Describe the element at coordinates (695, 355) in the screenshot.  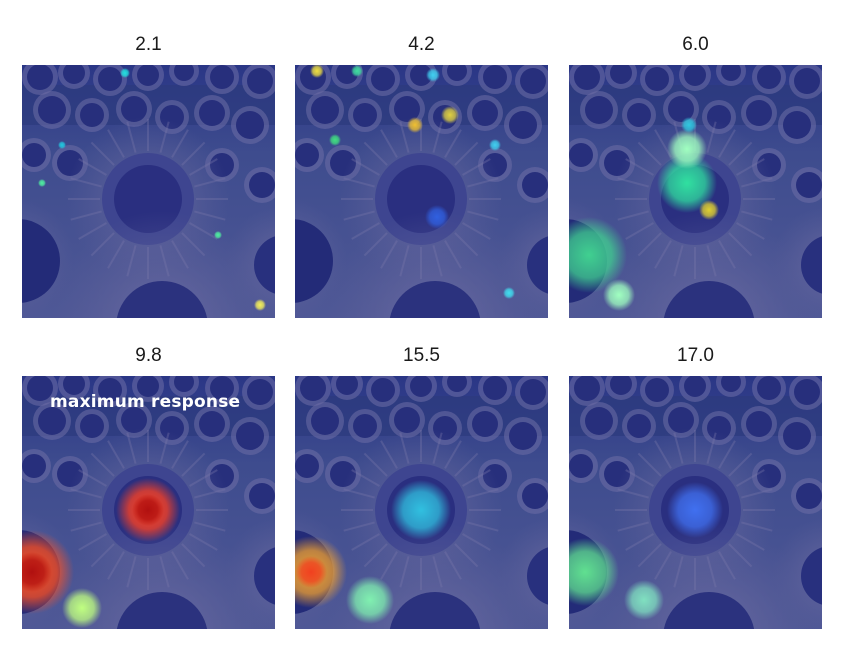
I see `panel-title-6: 17.0` at that location.